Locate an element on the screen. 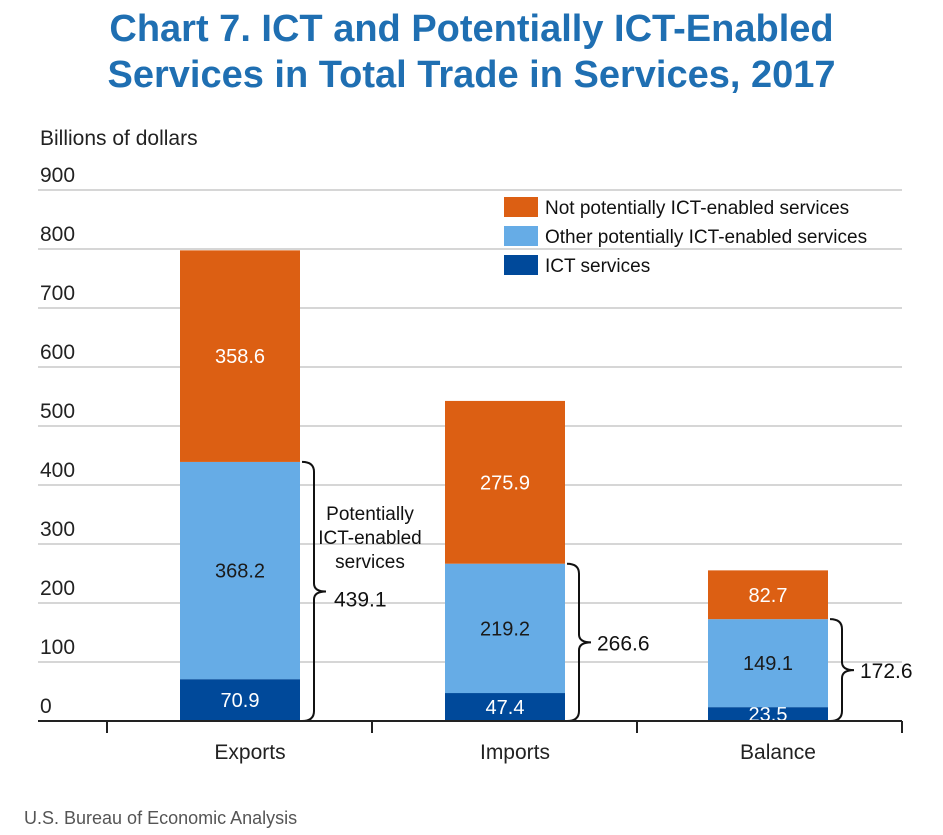  x-axis: Exports Imports Balance is located at coordinates (470, 742).